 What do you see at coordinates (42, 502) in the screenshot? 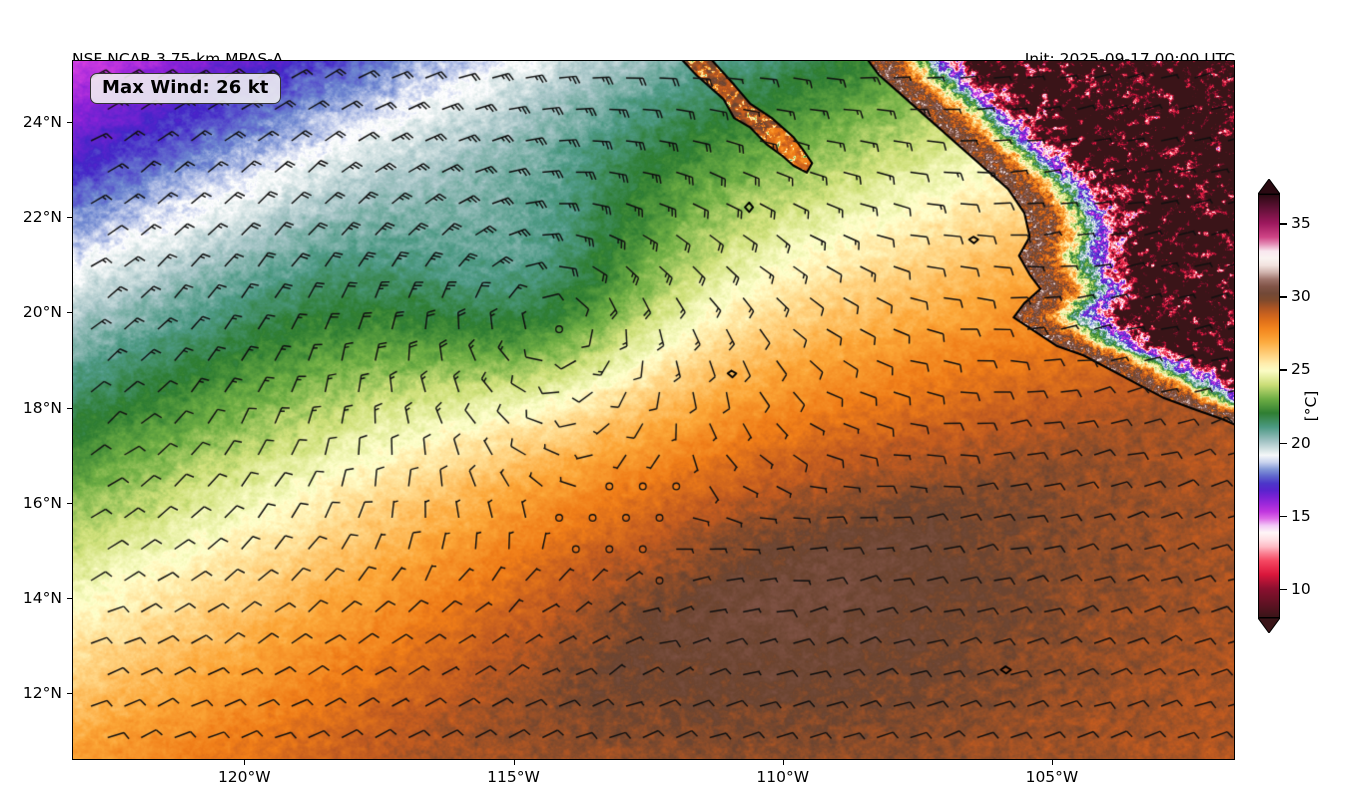
I see `y-tick-label: 16°N` at bounding box center [42, 502].